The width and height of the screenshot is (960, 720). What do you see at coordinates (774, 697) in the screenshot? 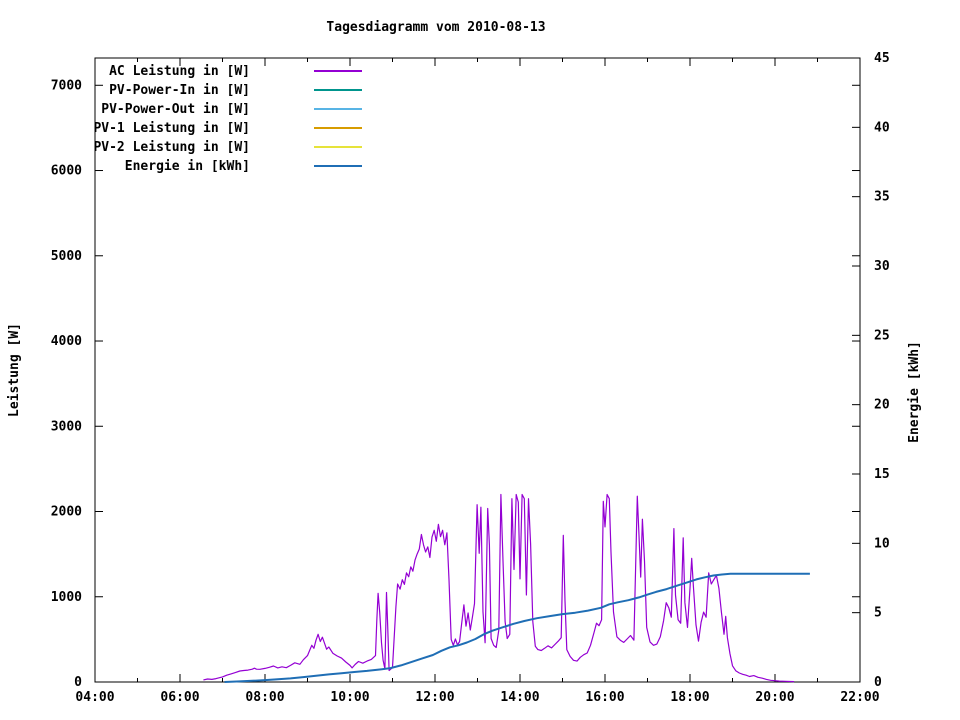
I see `x-tick-label: 20:00` at bounding box center [774, 697].